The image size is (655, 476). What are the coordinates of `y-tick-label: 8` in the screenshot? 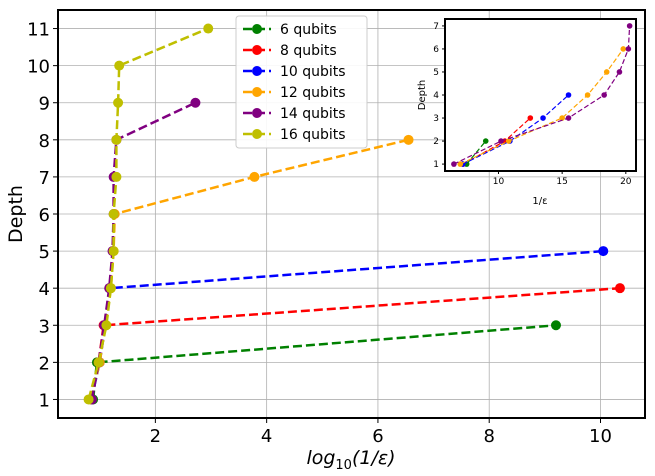 It's located at (44, 141).